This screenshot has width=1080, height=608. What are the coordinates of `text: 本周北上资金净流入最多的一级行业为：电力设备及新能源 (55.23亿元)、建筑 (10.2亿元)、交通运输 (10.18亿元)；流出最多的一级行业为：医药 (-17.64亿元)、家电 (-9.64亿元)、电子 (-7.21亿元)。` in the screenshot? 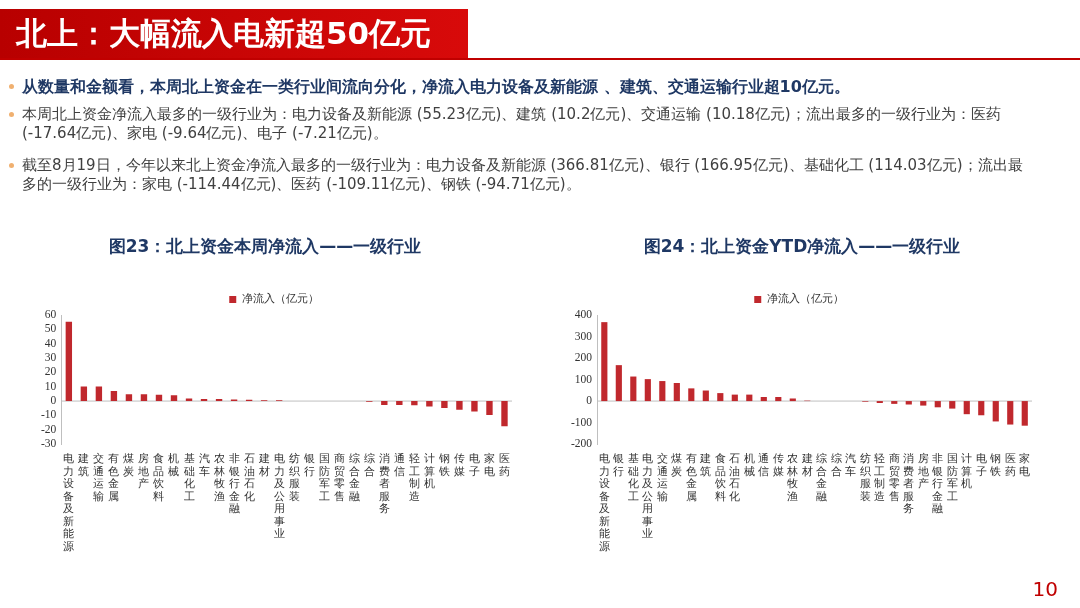 It's located at (511, 123).